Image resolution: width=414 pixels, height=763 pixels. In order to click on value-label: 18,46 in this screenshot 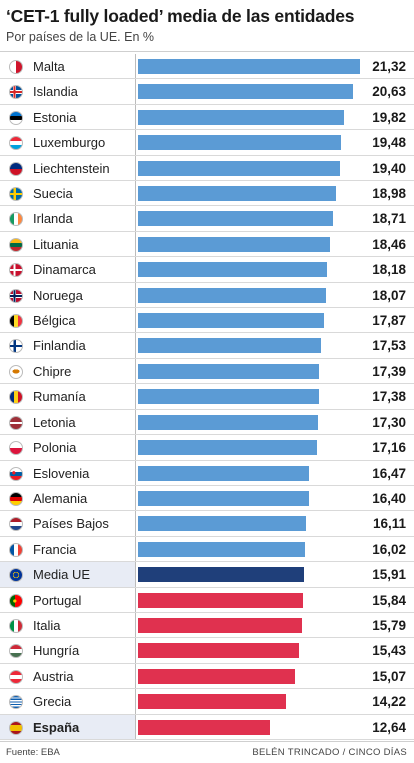, I will do `click(389, 244)`.